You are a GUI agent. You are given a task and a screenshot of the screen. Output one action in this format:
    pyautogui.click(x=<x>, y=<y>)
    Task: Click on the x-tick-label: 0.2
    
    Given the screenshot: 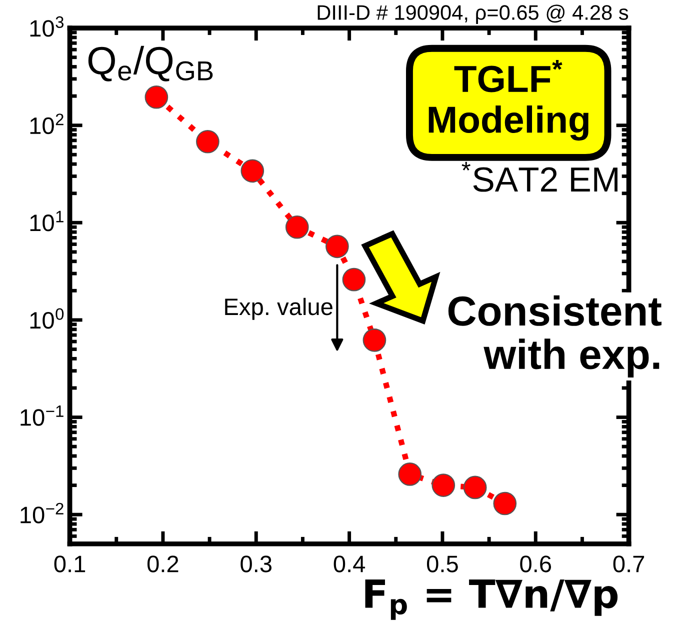 What is the action you would take?
    pyautogui.click(x=162, y=564)
    